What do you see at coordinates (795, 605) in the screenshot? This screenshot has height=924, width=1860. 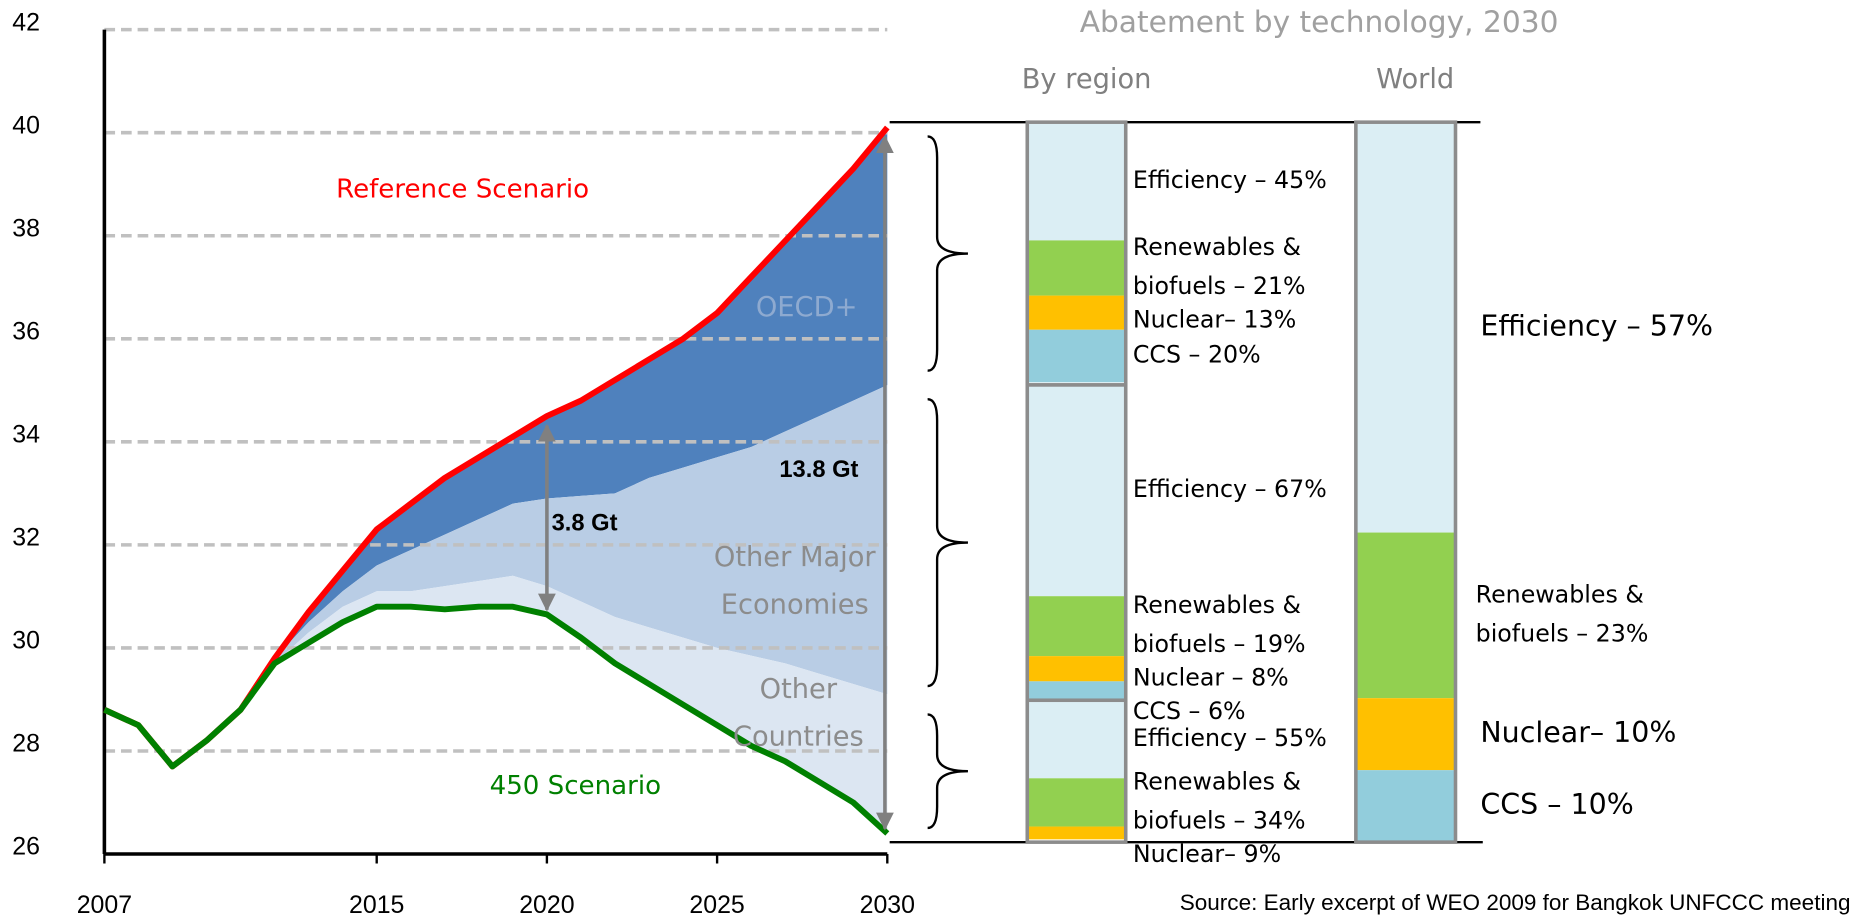 I see `region-label: Economies` at bounding box center [795, 605].